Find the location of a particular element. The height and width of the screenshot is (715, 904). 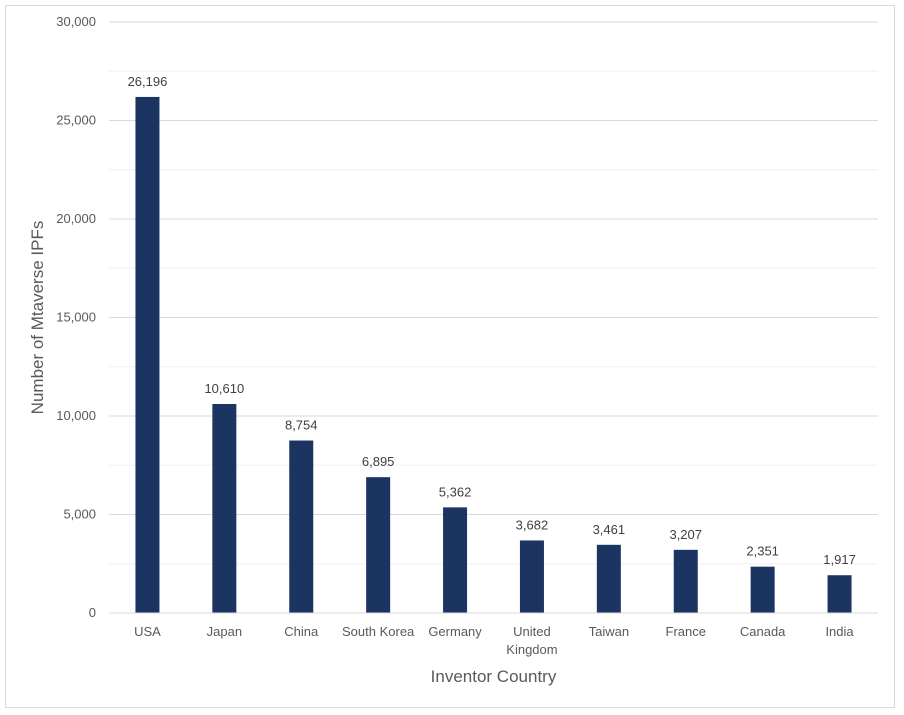

x-tick-label: USA is located at coordinates (147, 631).